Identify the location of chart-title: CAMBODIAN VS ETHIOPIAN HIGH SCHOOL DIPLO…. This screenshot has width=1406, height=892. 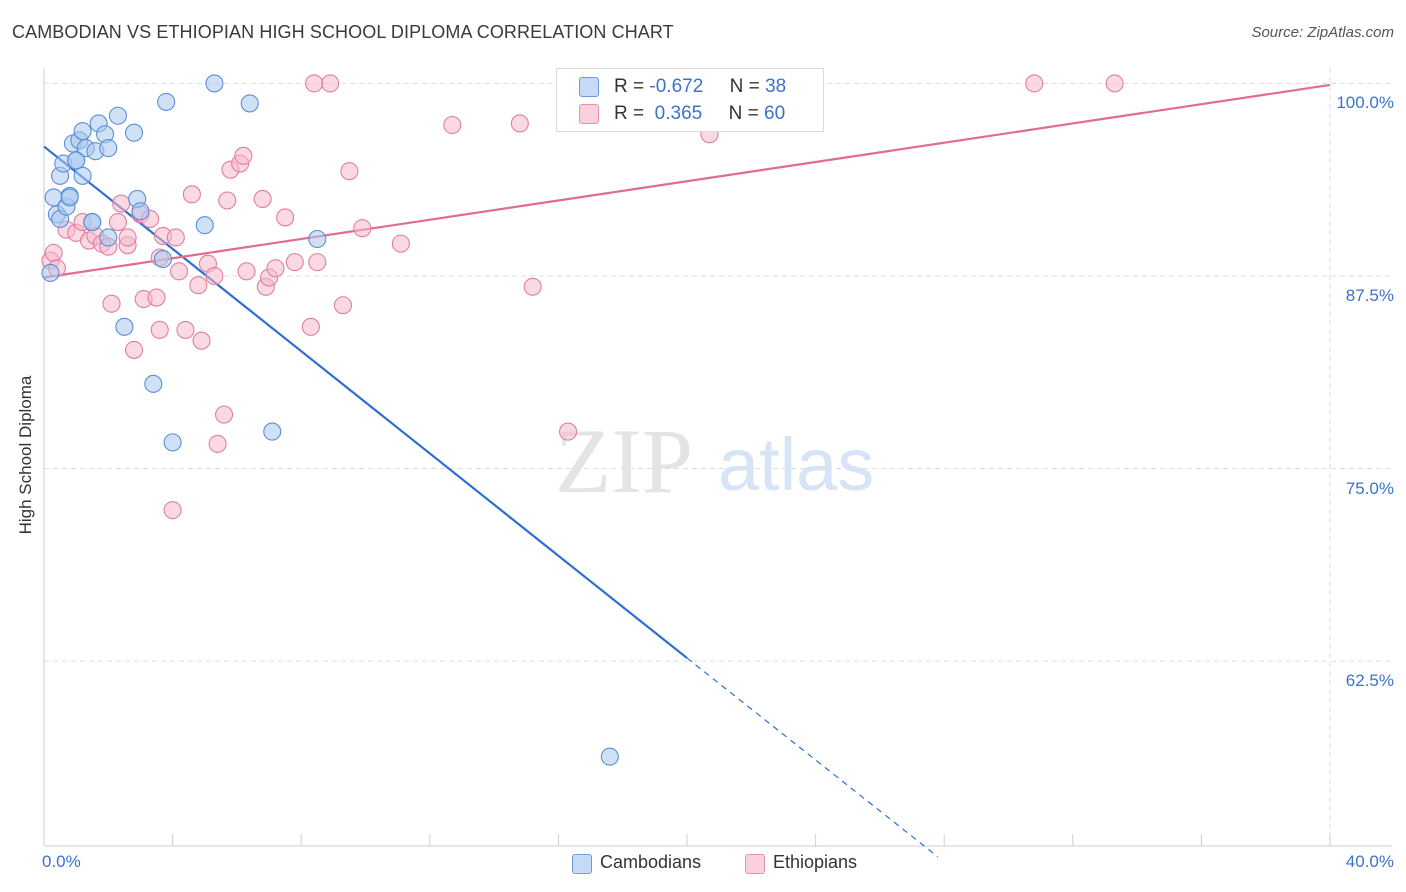
(343, 32).